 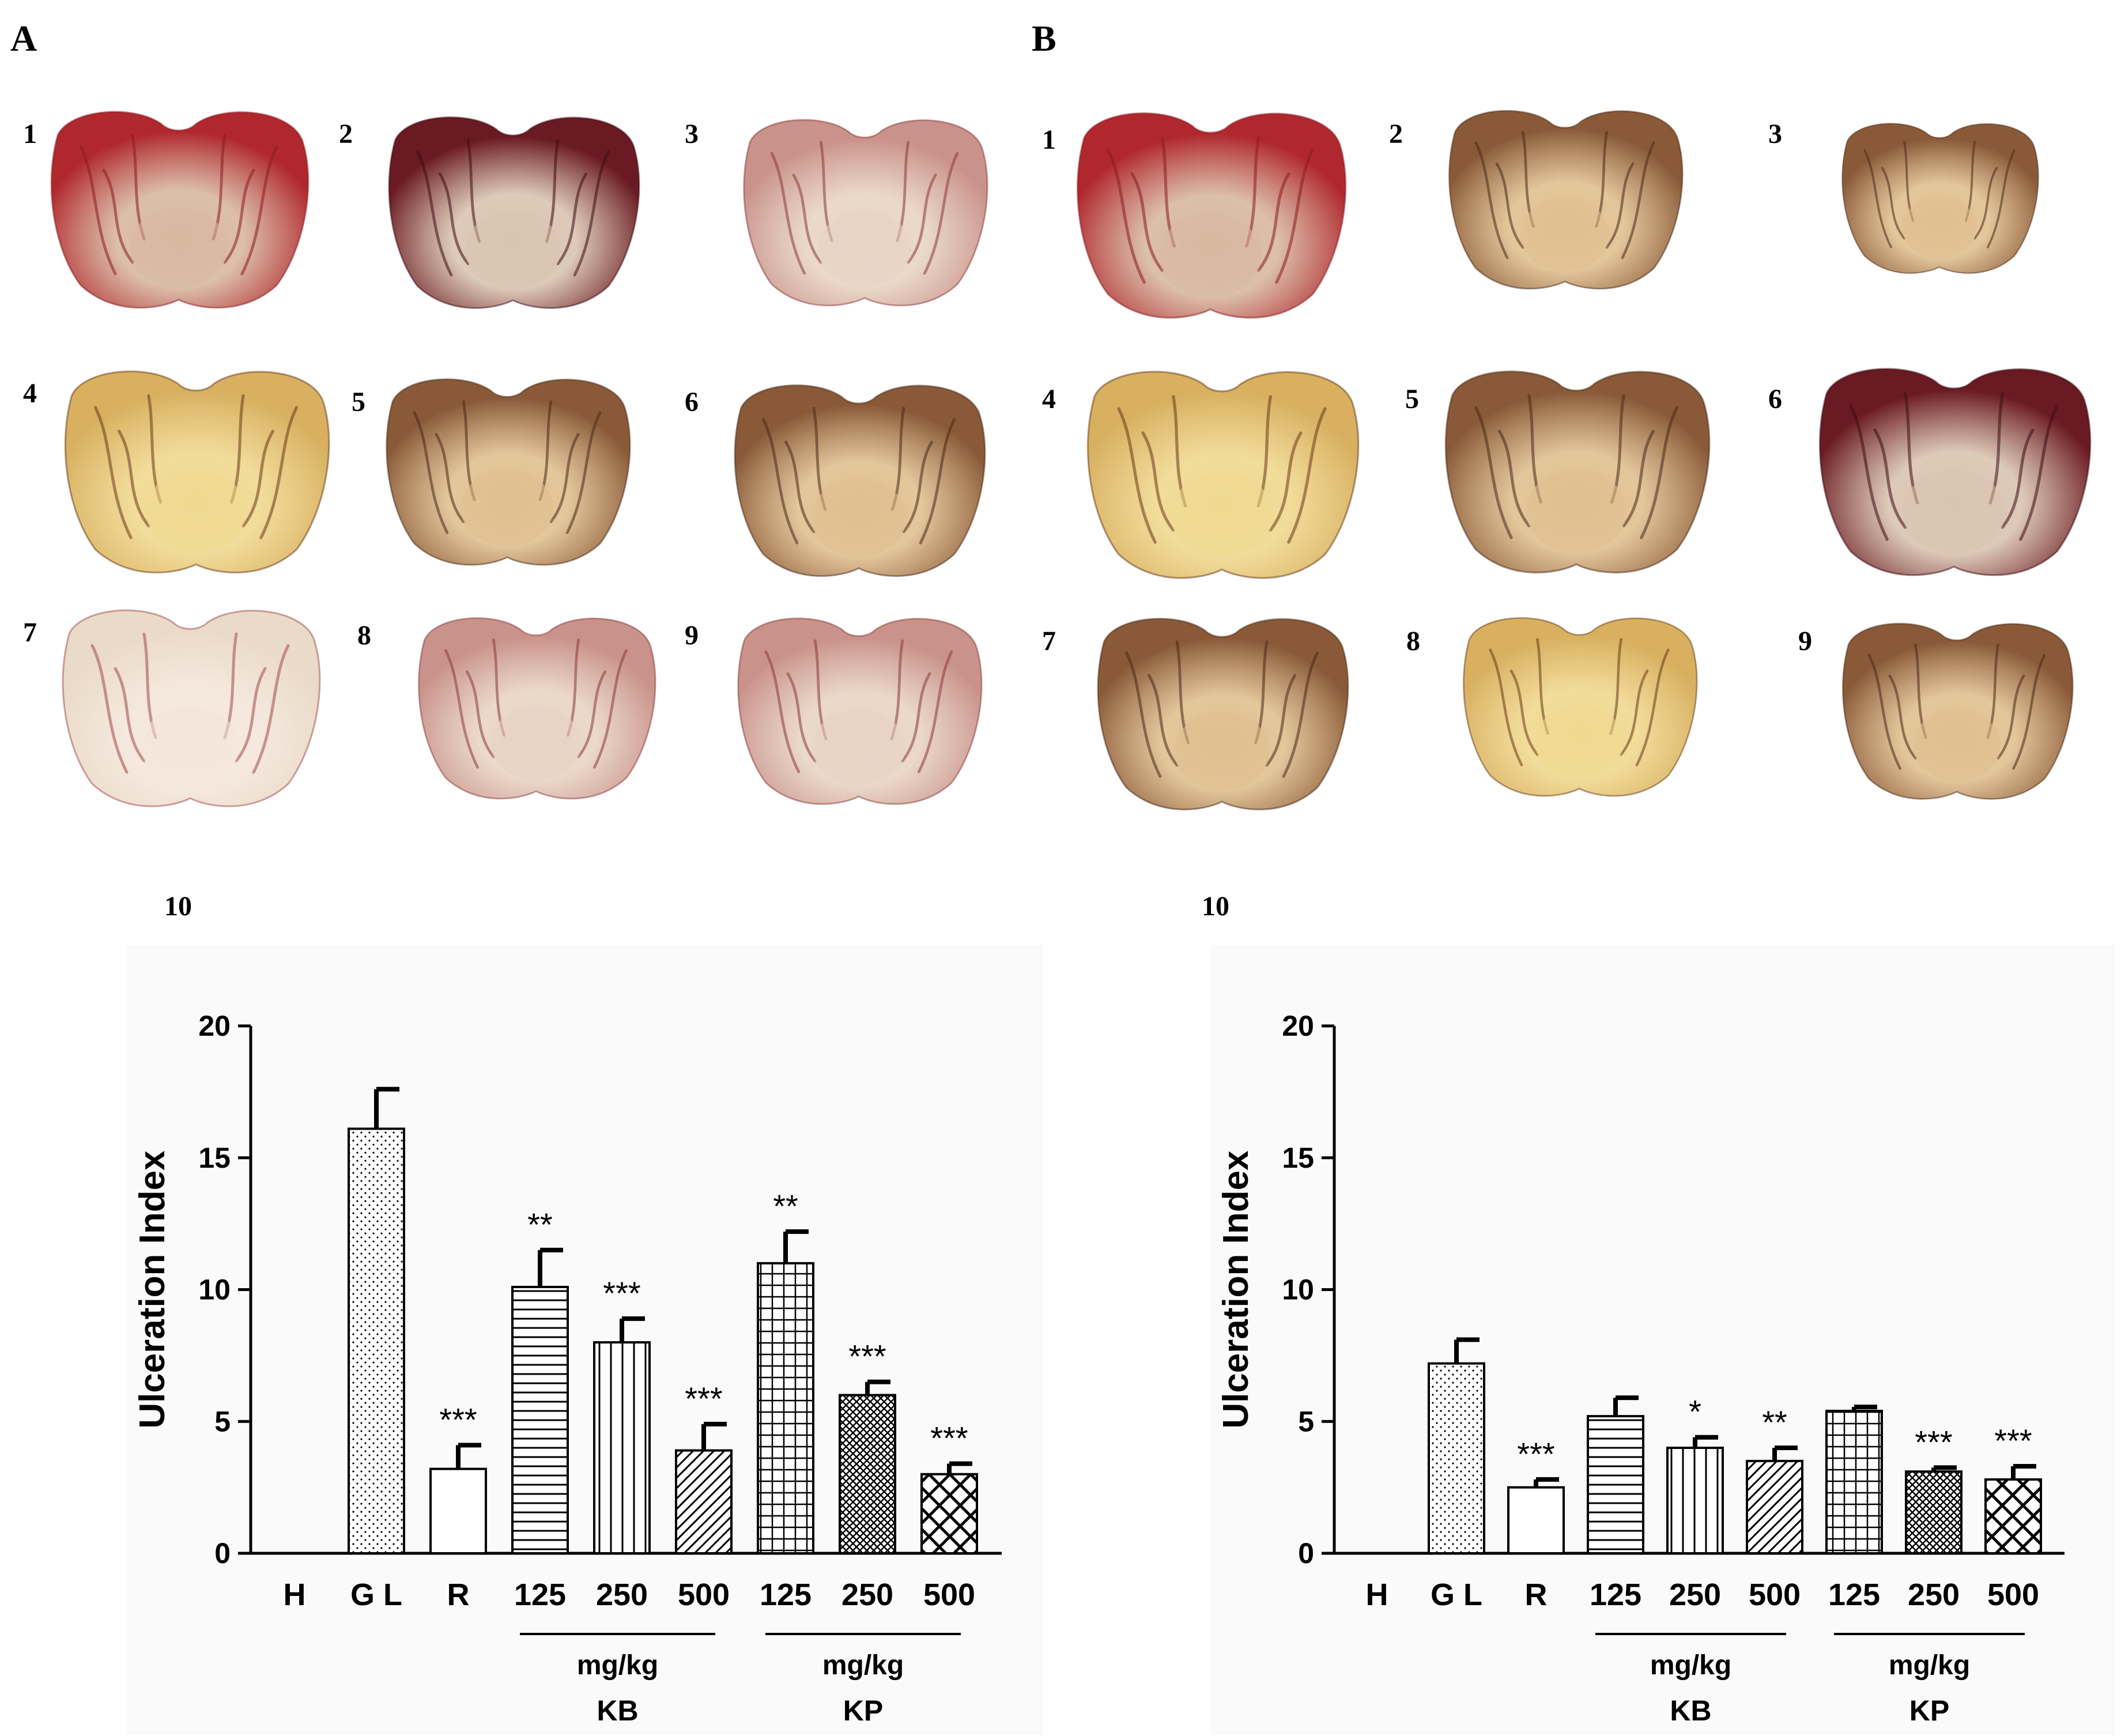 What do you see at coordinates (23, 38) in the screenshot?
I see `panel-a-letter: A` at bounding box center [23, 38].